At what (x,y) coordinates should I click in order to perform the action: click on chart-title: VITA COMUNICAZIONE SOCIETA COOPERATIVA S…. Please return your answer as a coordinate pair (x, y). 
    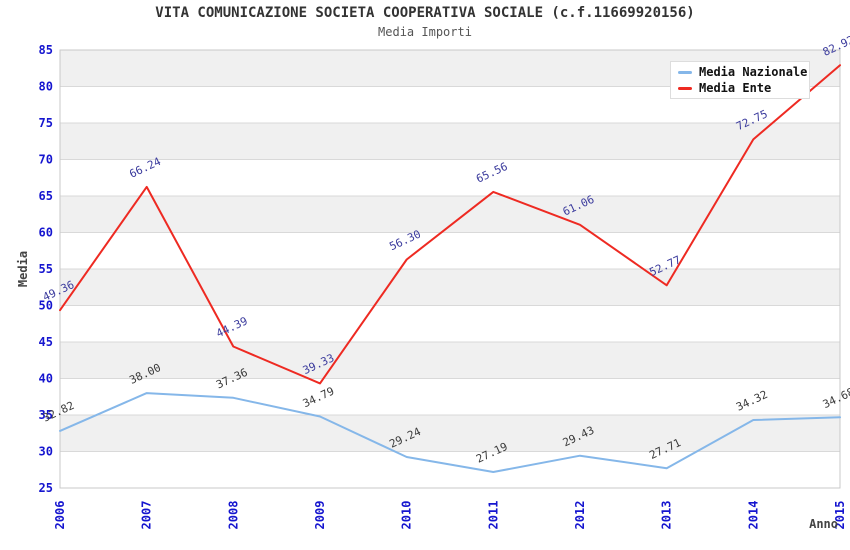
    Looking at the image, I should click on (425, 13).